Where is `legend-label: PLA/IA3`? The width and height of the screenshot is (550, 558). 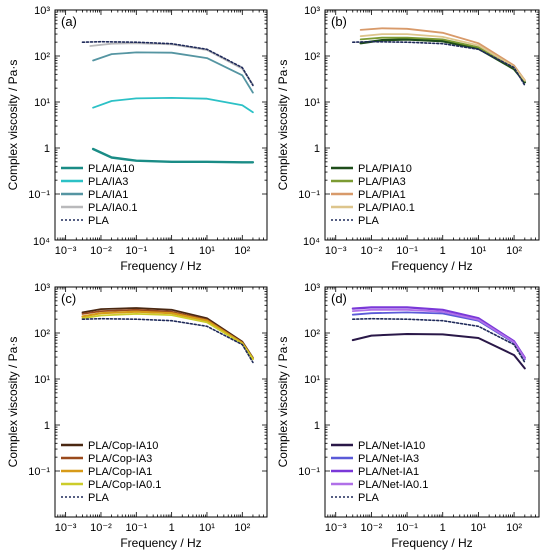
legend-label: PLA/IA3 is located at coordinates (108, 182).